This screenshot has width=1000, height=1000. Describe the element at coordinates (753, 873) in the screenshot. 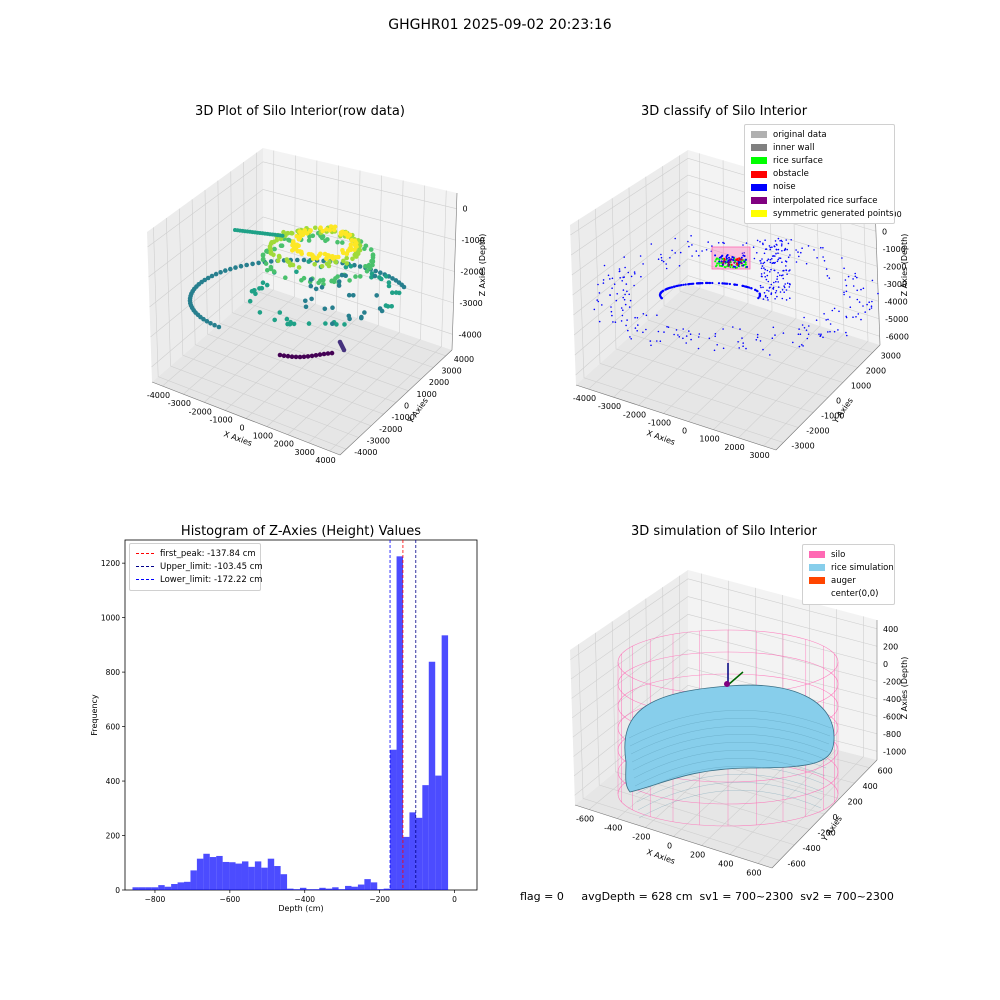

I see `x-tick-label: 600` at that location.